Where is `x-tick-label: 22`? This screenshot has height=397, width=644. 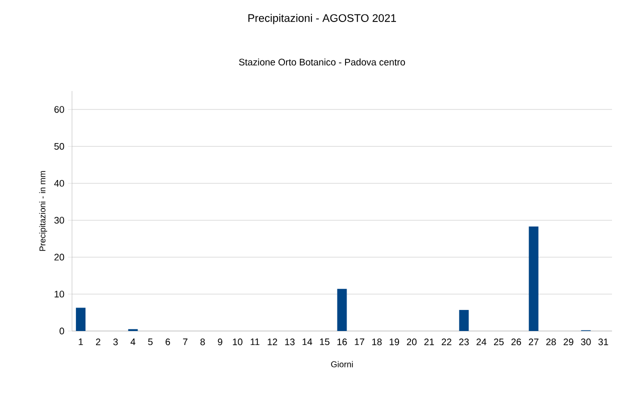
x-tick-label: 22 is located at coordinates (447, 342).